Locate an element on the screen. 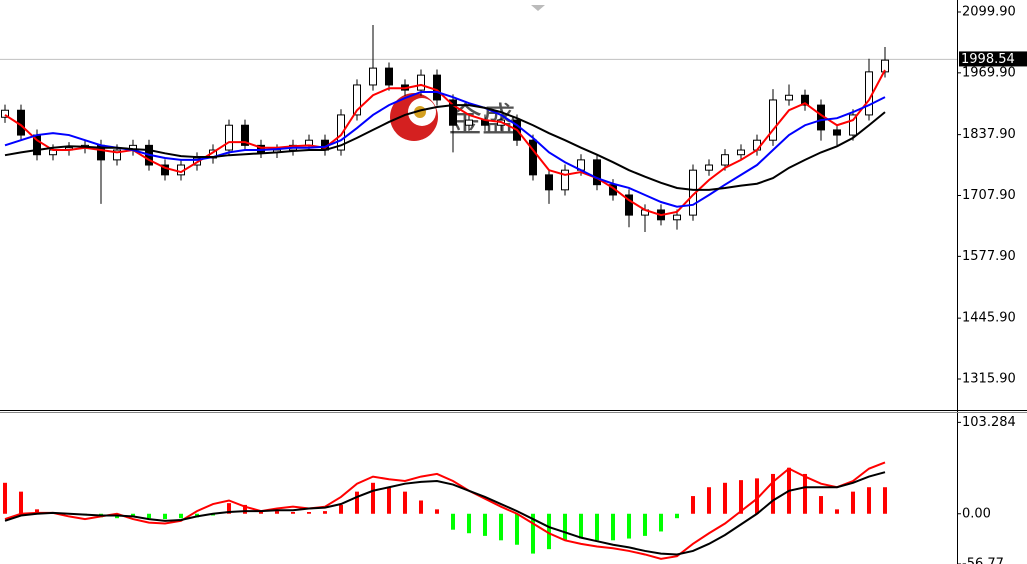 This screenshot has height=564, width=1027. last-price-box is located at coordinates (993, 59).